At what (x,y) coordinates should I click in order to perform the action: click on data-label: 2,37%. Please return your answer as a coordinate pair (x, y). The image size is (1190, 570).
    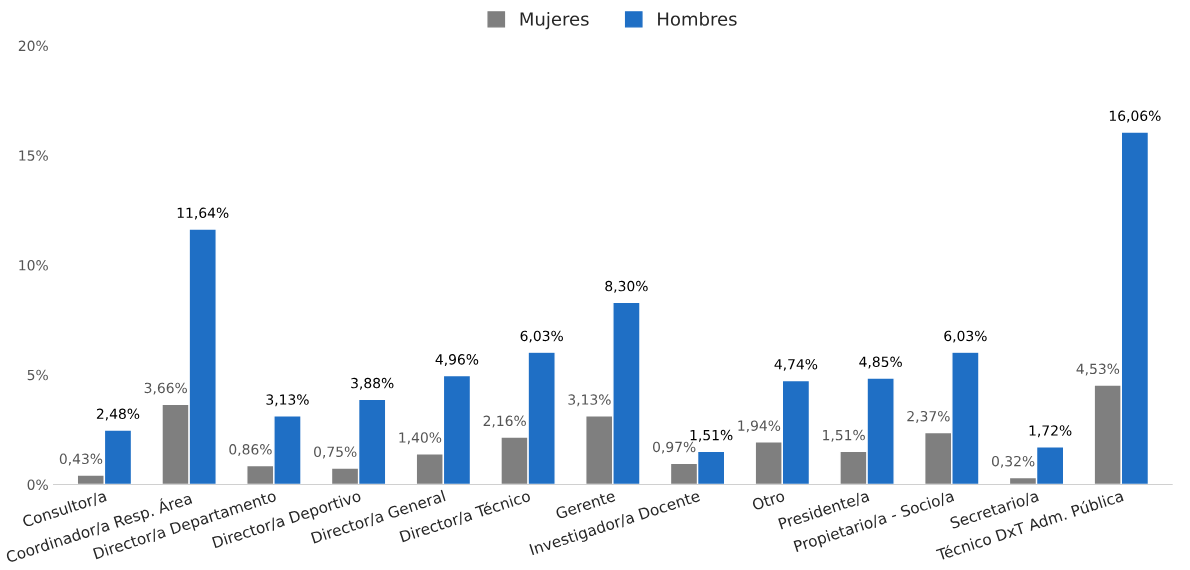
    Looking at the image, I should click on (928, 416).